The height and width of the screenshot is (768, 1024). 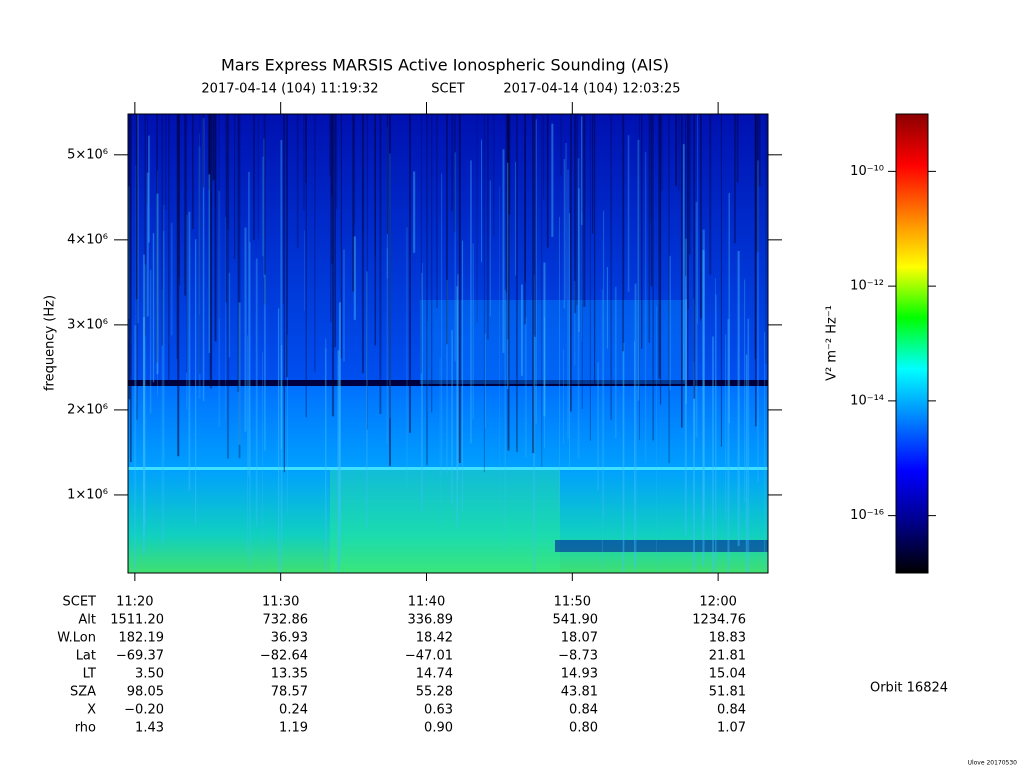 I want to click on orbit-label: Orbit 16824, so click(x=909, y=688).